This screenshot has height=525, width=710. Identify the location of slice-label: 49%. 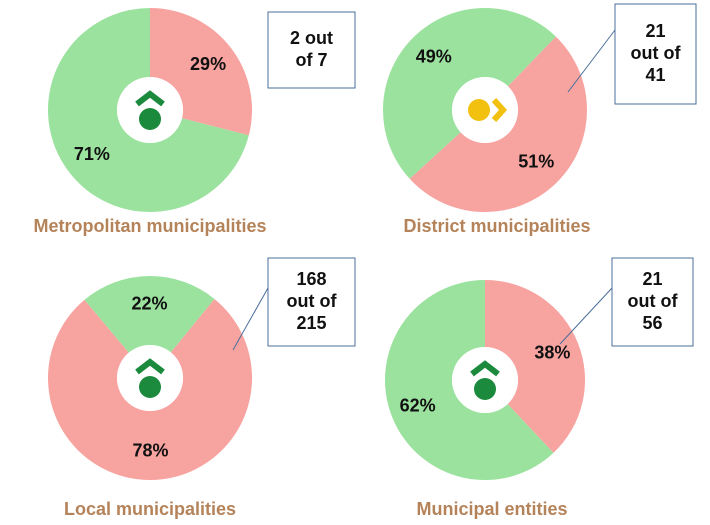
(434, 56).